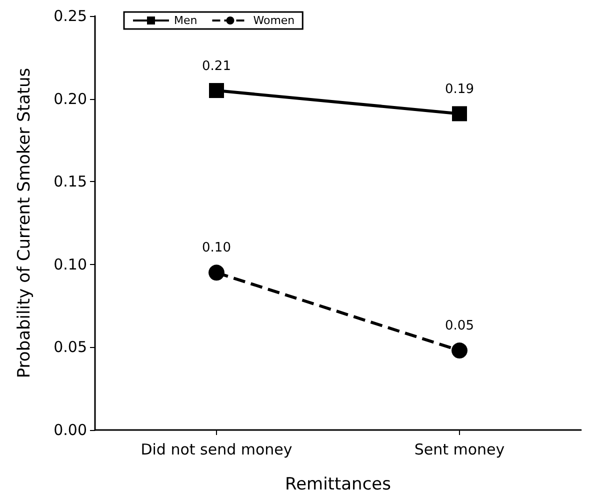  I want to click on legend-label: Men, so click(186, 20).